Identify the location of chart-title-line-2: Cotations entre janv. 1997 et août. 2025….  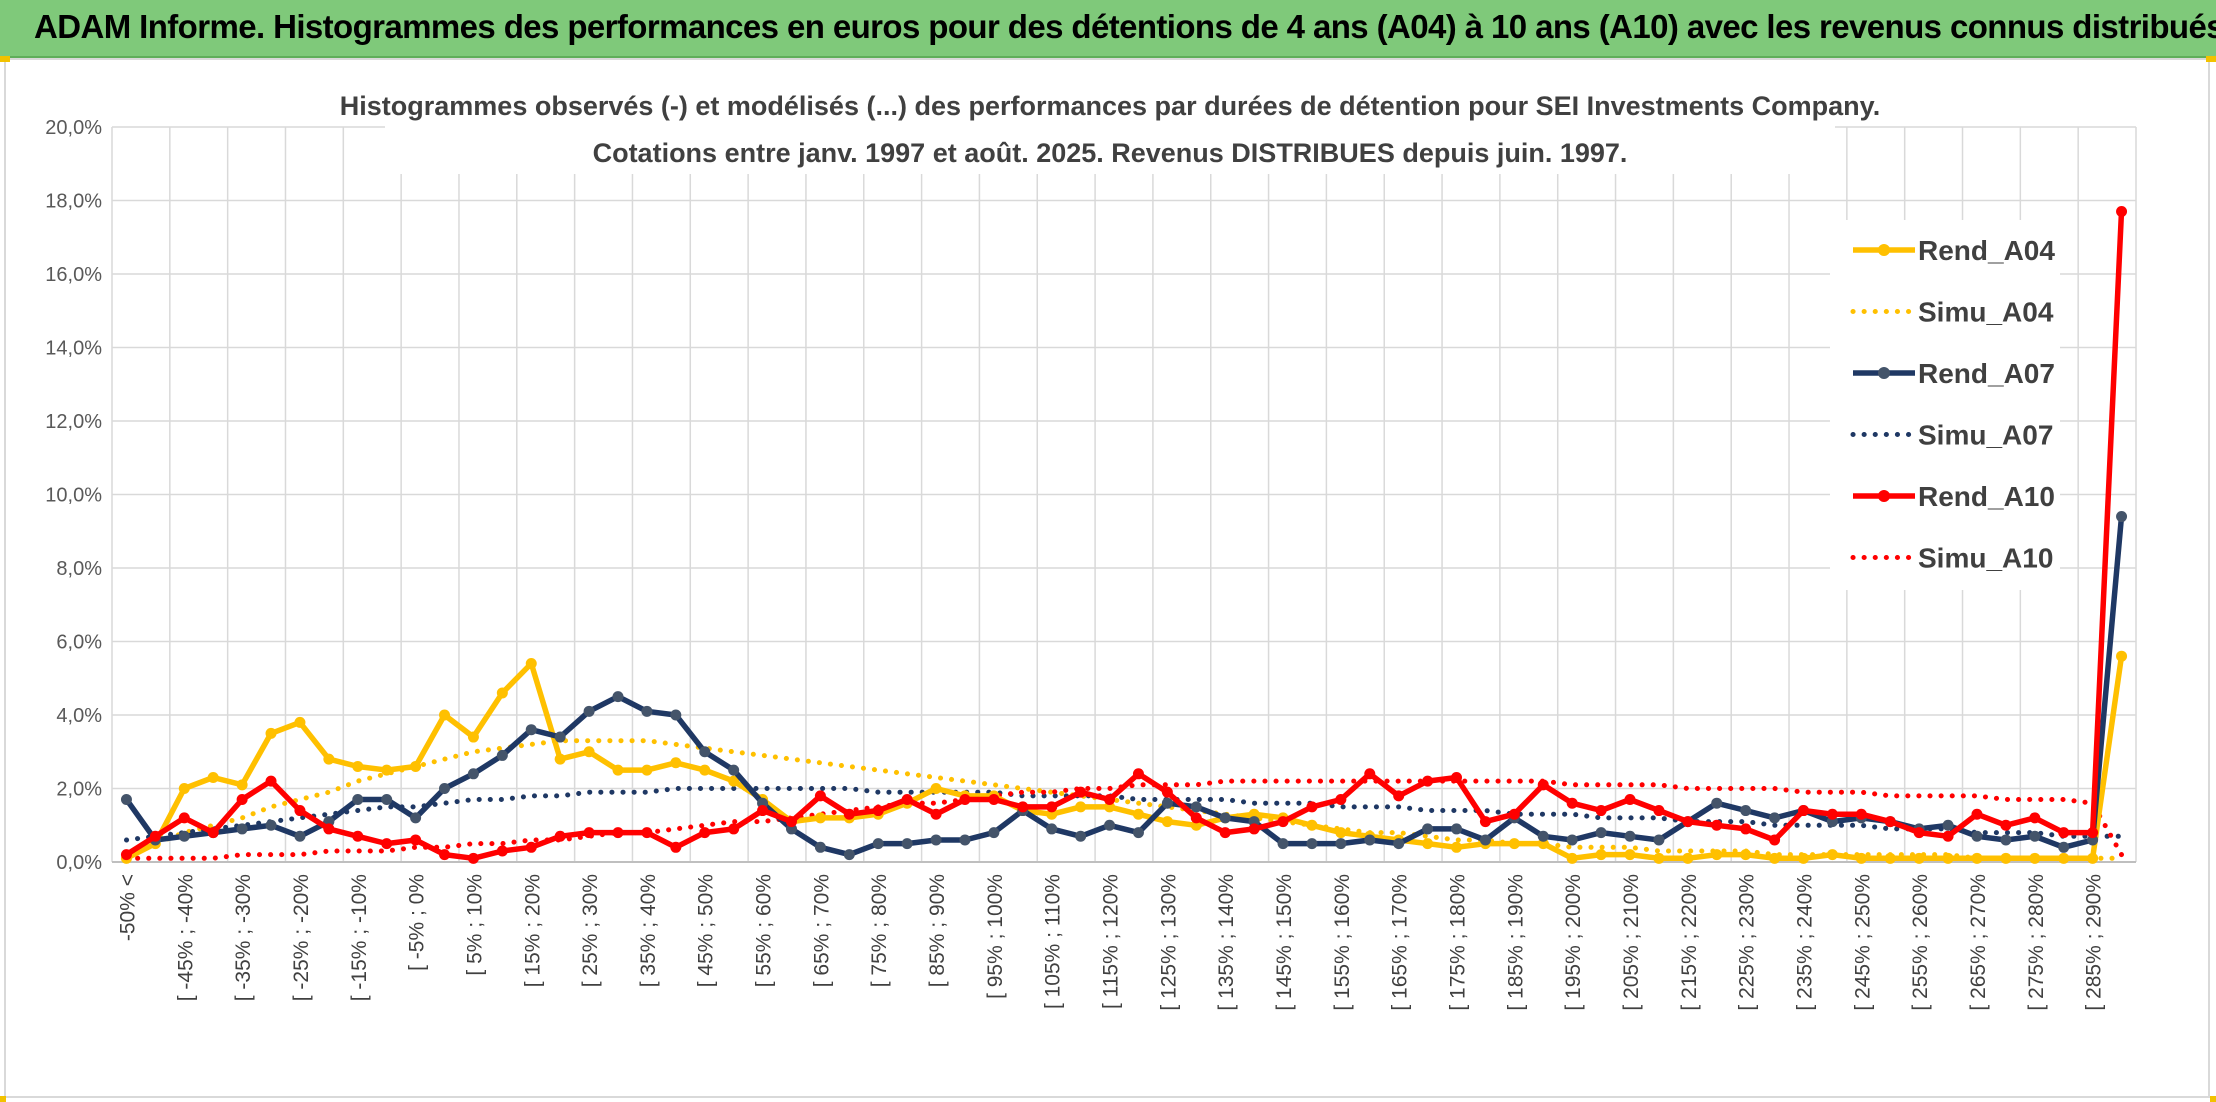
(1110, 153).